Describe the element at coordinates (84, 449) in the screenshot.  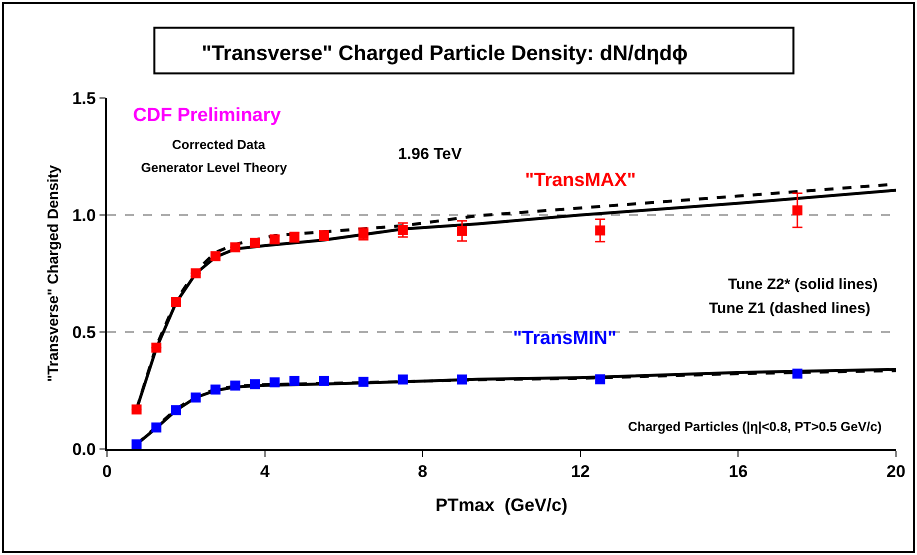
I see `y-tick-label: 0.0` at that location.